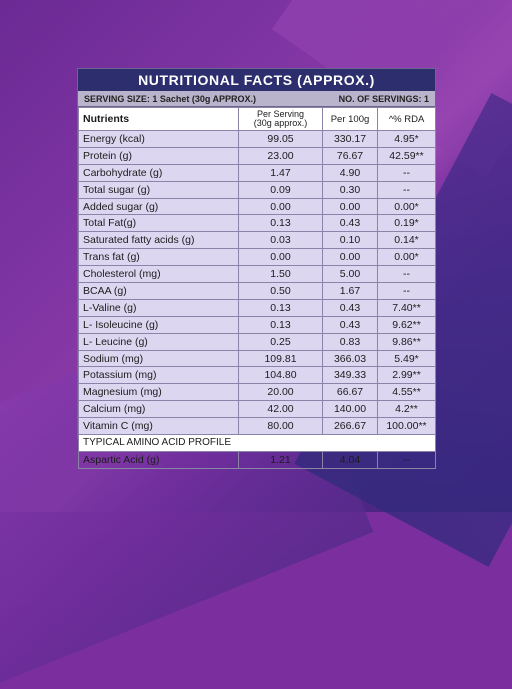 This screenshot has height=689, width=512. What do you see at coordinates (170, 98) in the screenshot?
I see `serving-size: SERVING SIZE: 1 Sachet (30g APPROX.)` at bounding box center [170, 98].